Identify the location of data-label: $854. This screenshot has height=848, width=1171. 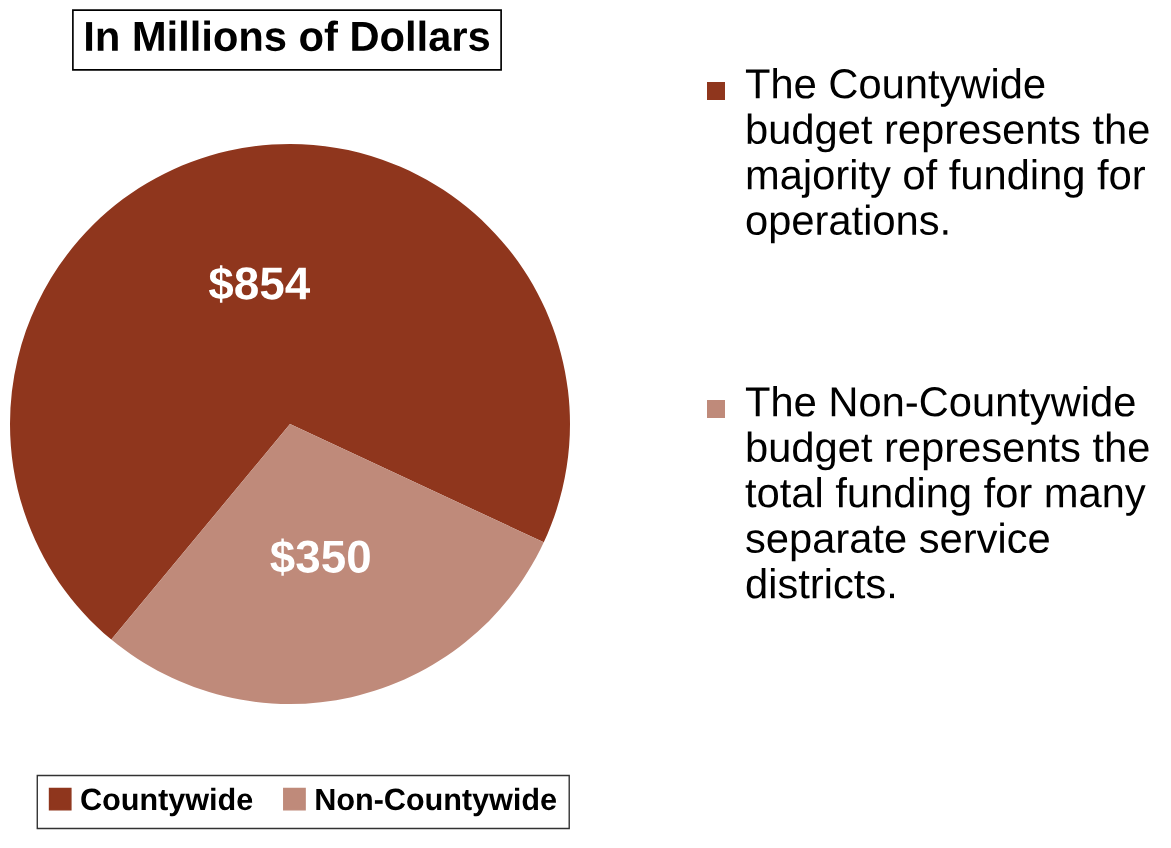
(259, 284).